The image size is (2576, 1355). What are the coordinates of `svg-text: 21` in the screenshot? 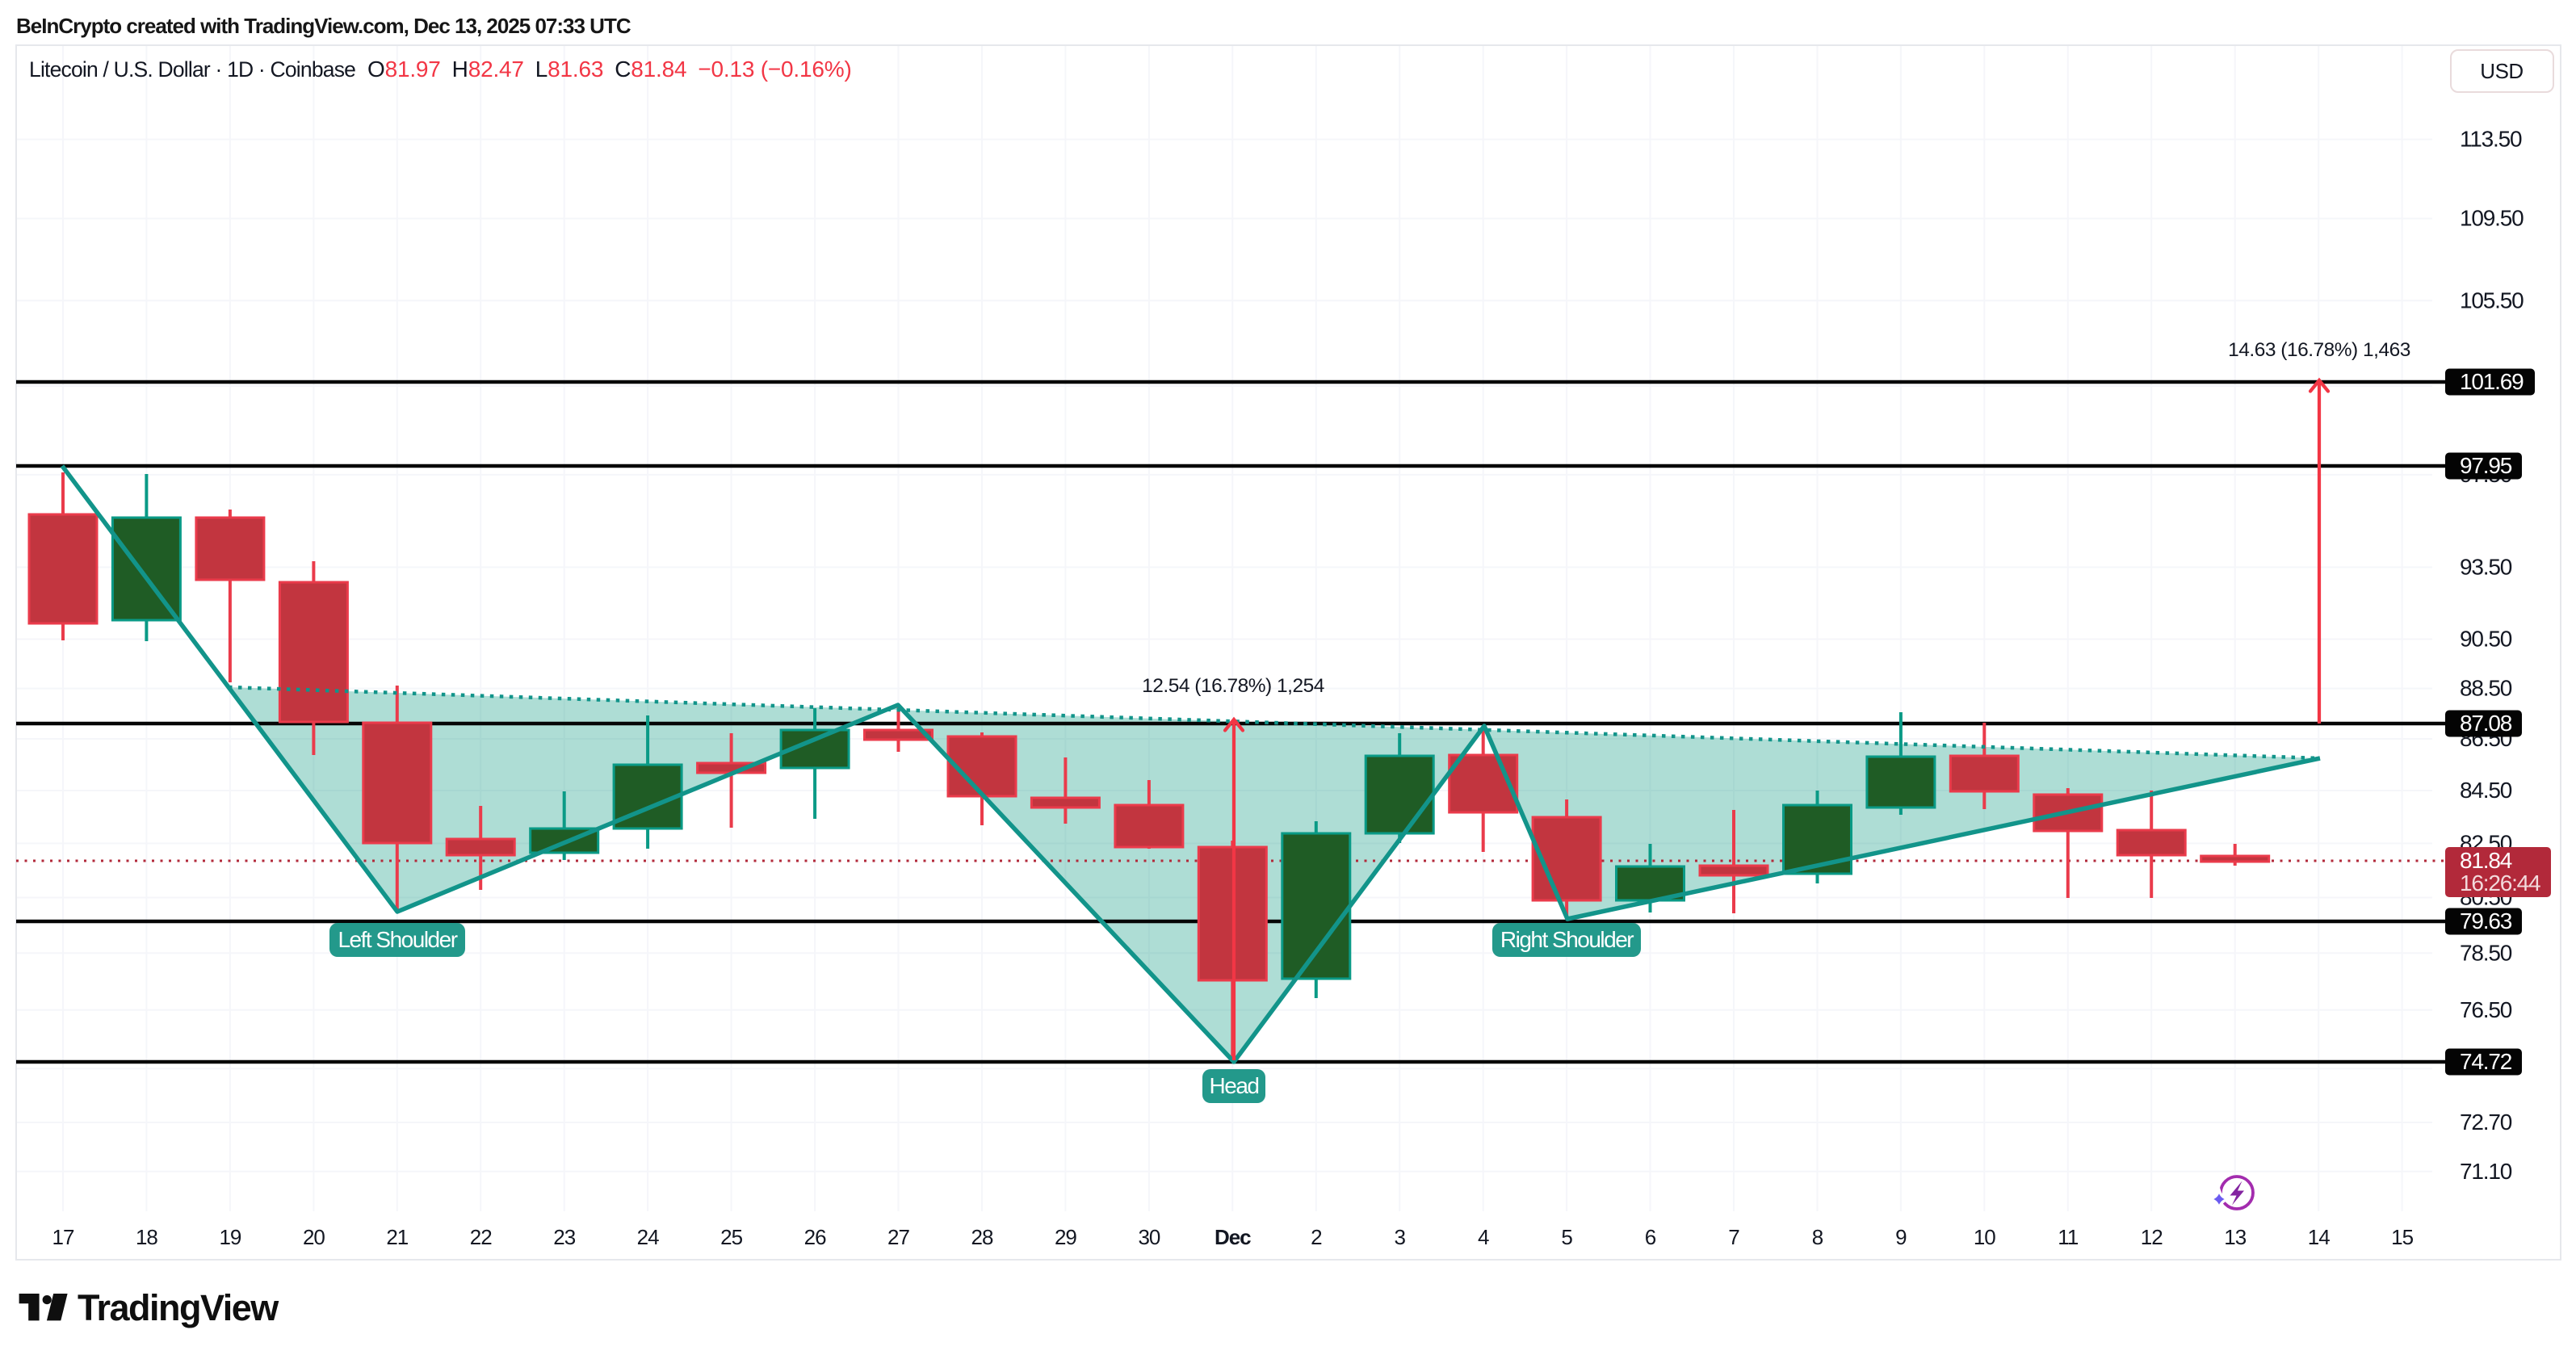 It's located at (397, 1237).